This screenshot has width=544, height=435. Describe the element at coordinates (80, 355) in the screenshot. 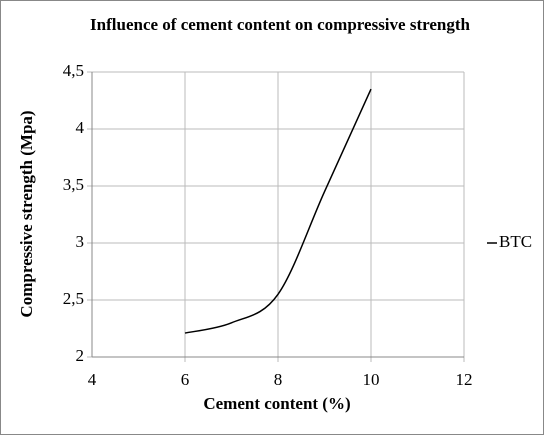

I see `y-tick-label: 2` at that location.